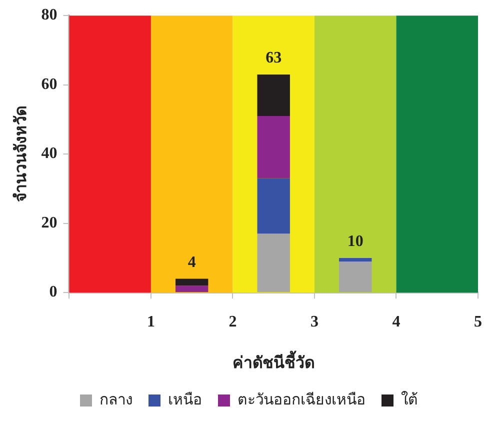 Image resolution: width=496 pixels, height=422 pixels. What do you see at coordinates (49, 153) in the screenshot?
I see `y-tick-label: 40` at bounding box center [49, 153].